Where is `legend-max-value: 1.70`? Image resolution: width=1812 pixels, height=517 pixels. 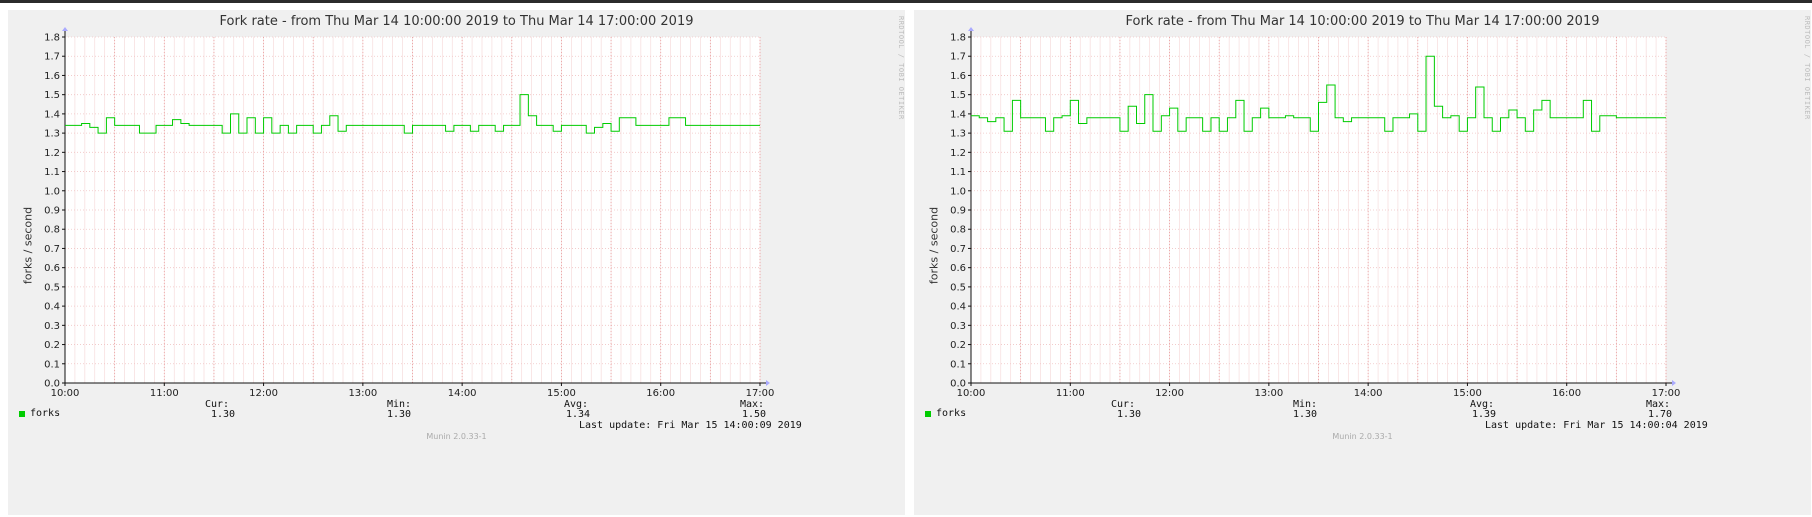
legend-max-value: 1.70 is located at coordinates (1660, 414).